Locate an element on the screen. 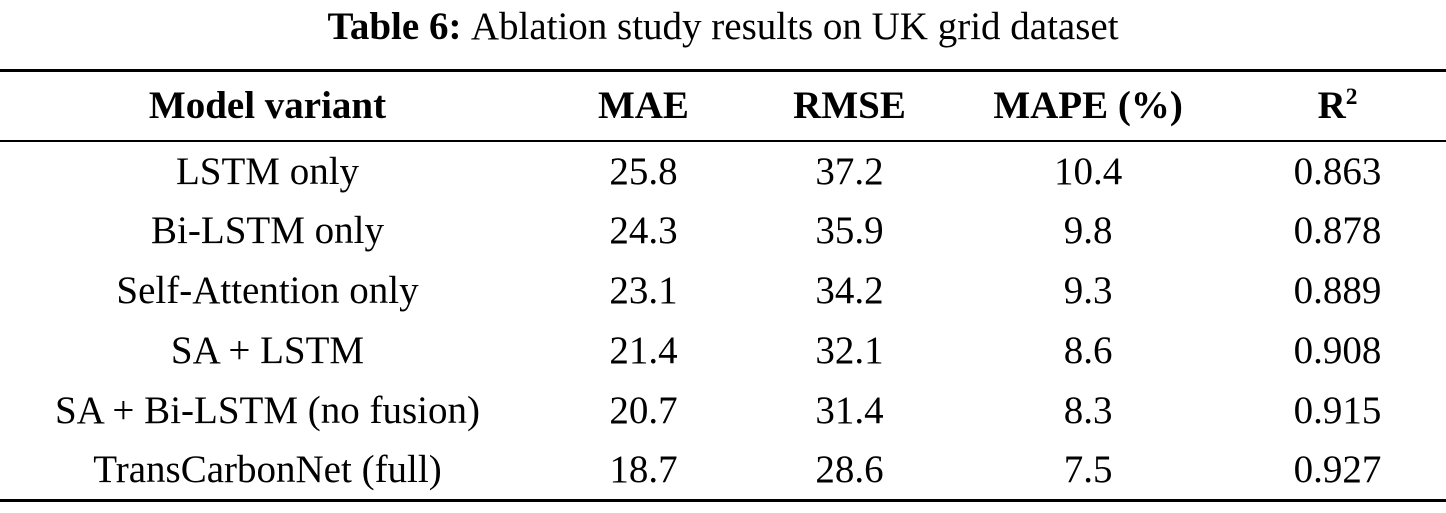  cell-rmse: 28.6 is located at coordinates (849, 470).